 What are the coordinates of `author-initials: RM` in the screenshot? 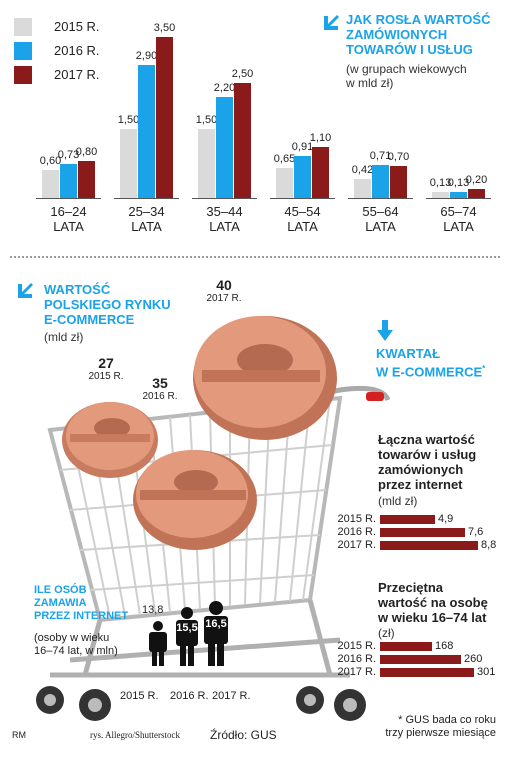 It's located at (19, 735).